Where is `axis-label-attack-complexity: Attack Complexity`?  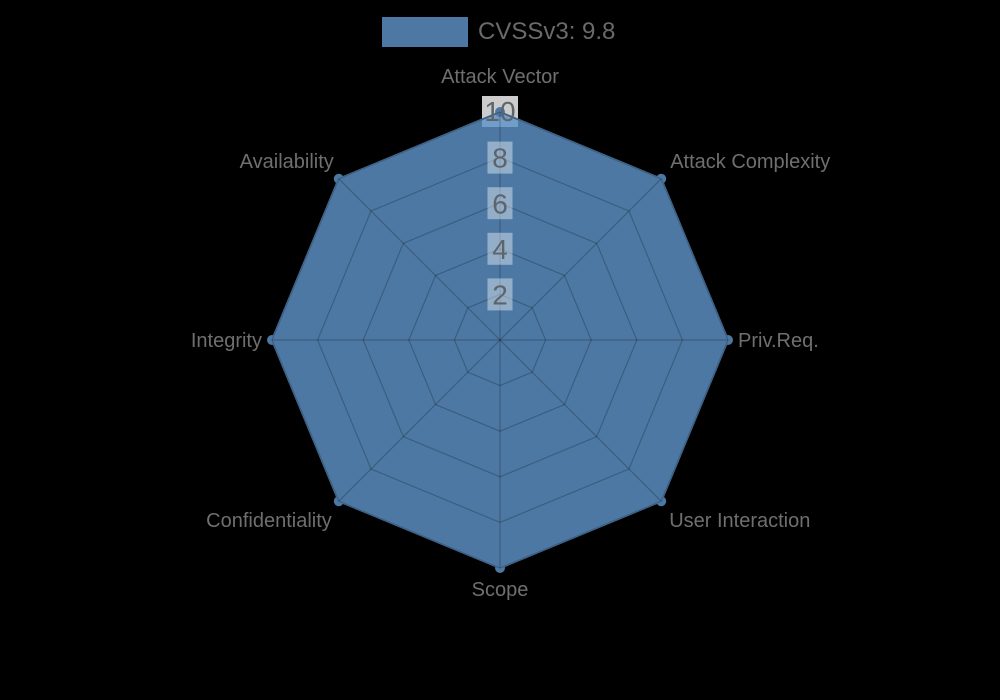
axis-label-attack-complexity: Attack Complexity is located at coordinates (750, 162).